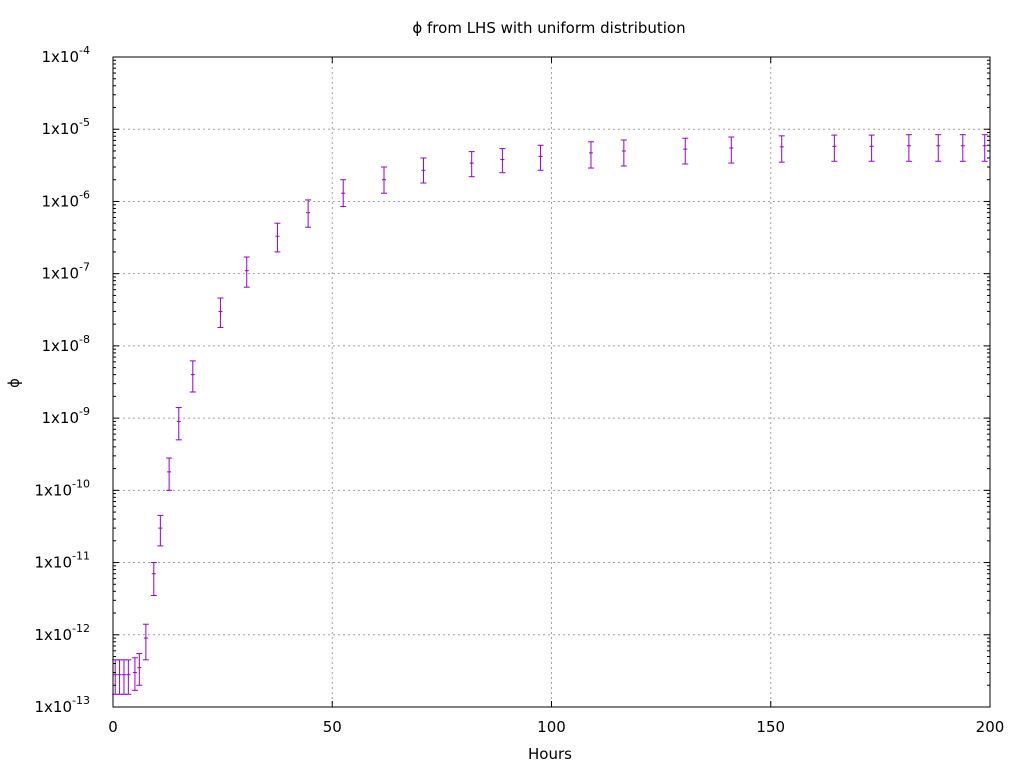 This screenshot has width=1024, height=768. What do you see at coordinates (81, 628) in the screenshot?
I see `y-tick-exponent: -12` at bounding box center [81, 628].